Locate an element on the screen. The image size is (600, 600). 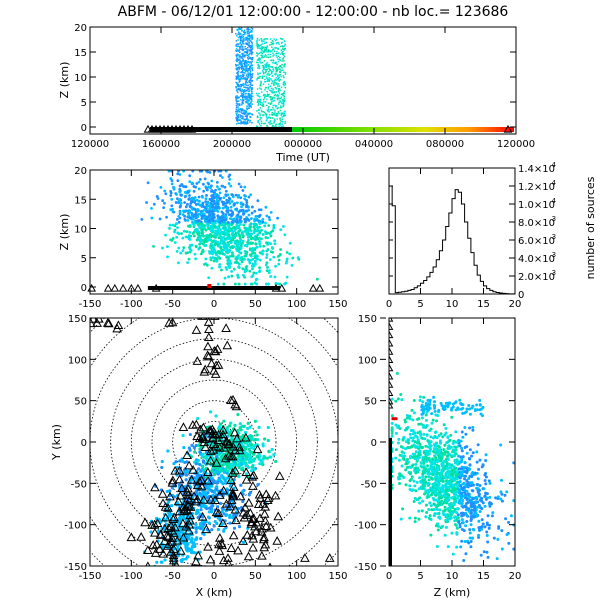
z-y-sources is located at coordinates (452, 442).